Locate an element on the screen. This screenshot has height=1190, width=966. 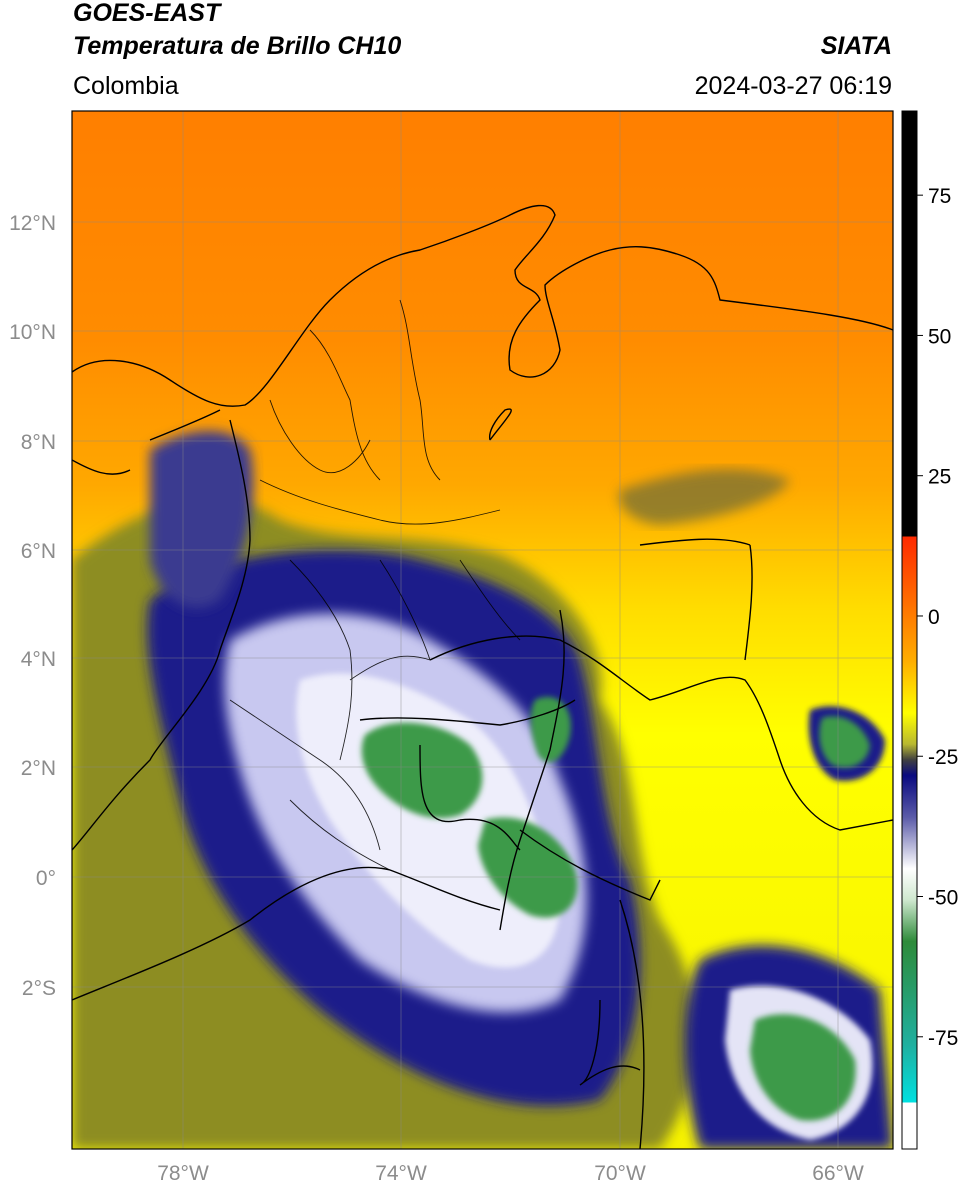
department-borders is located at coordinates (375, 585).